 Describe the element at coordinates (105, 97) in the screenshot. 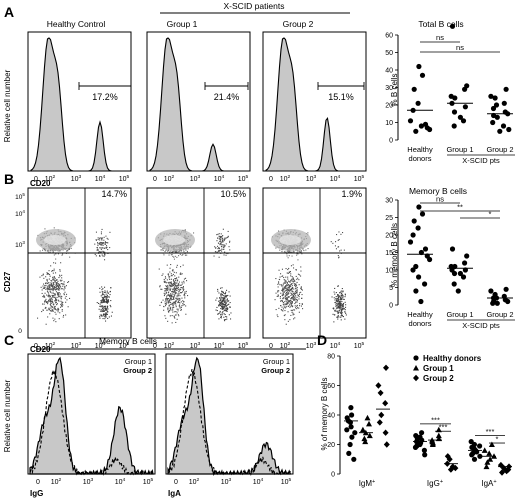

I see `gate-percent: 17.2%` at that location.